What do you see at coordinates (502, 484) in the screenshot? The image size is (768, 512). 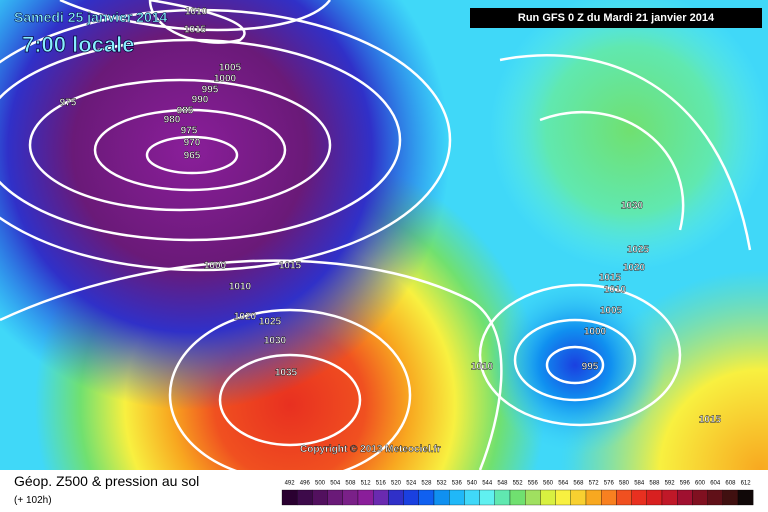 I see `legend-label: 548` at bounding box center [502, 484].